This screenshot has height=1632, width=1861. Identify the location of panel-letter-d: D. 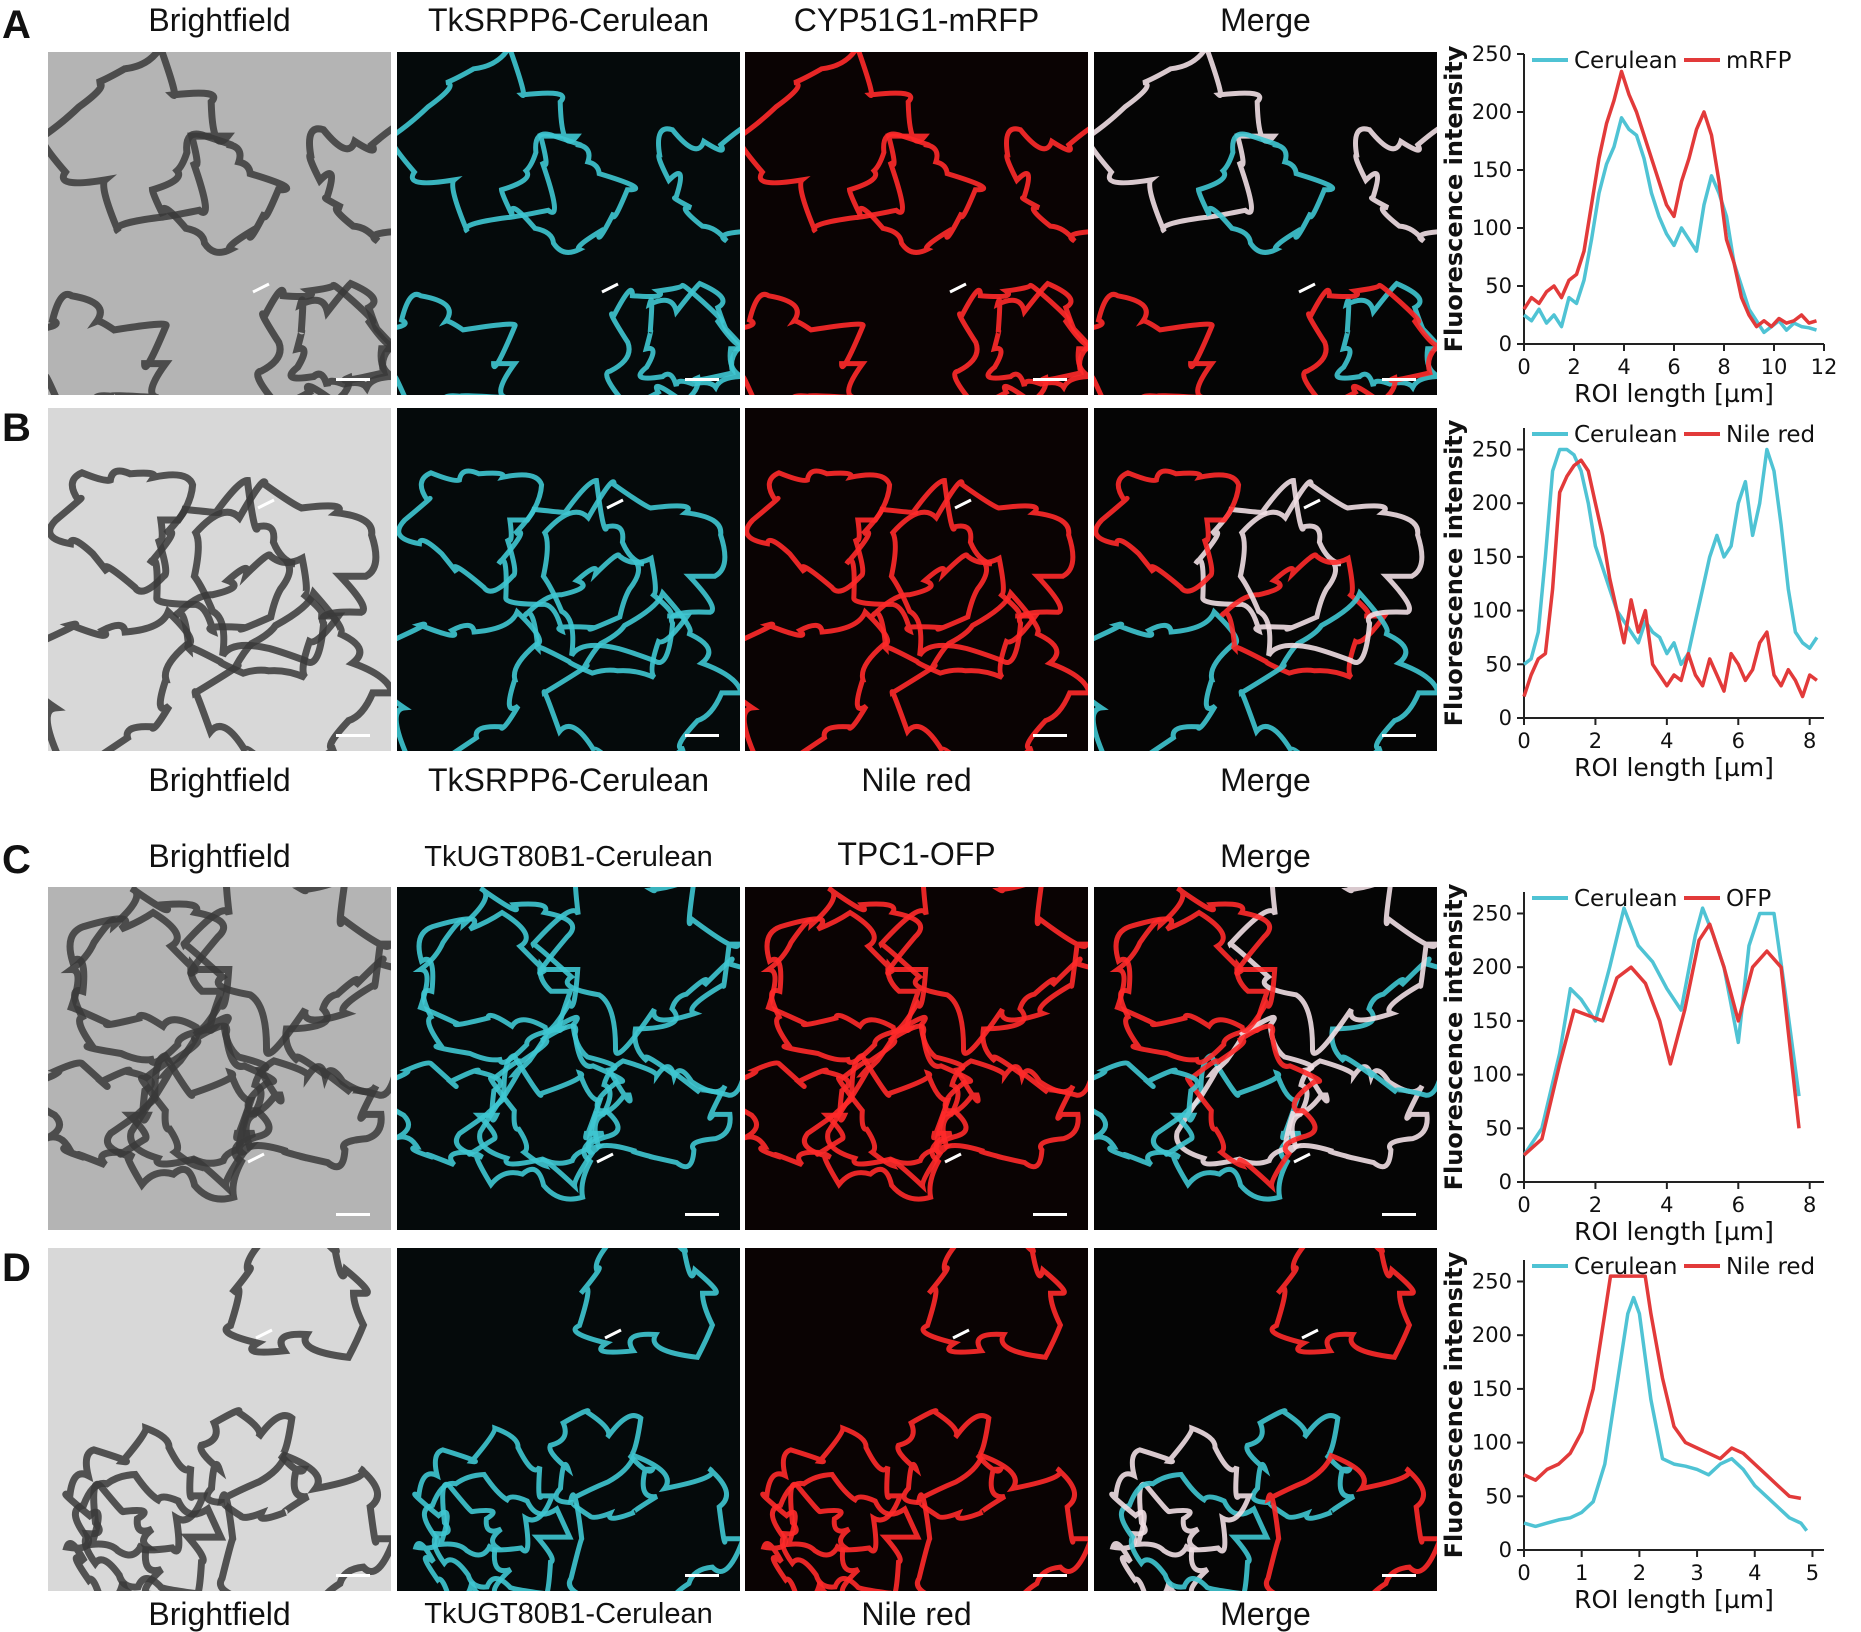
(16, 1268).